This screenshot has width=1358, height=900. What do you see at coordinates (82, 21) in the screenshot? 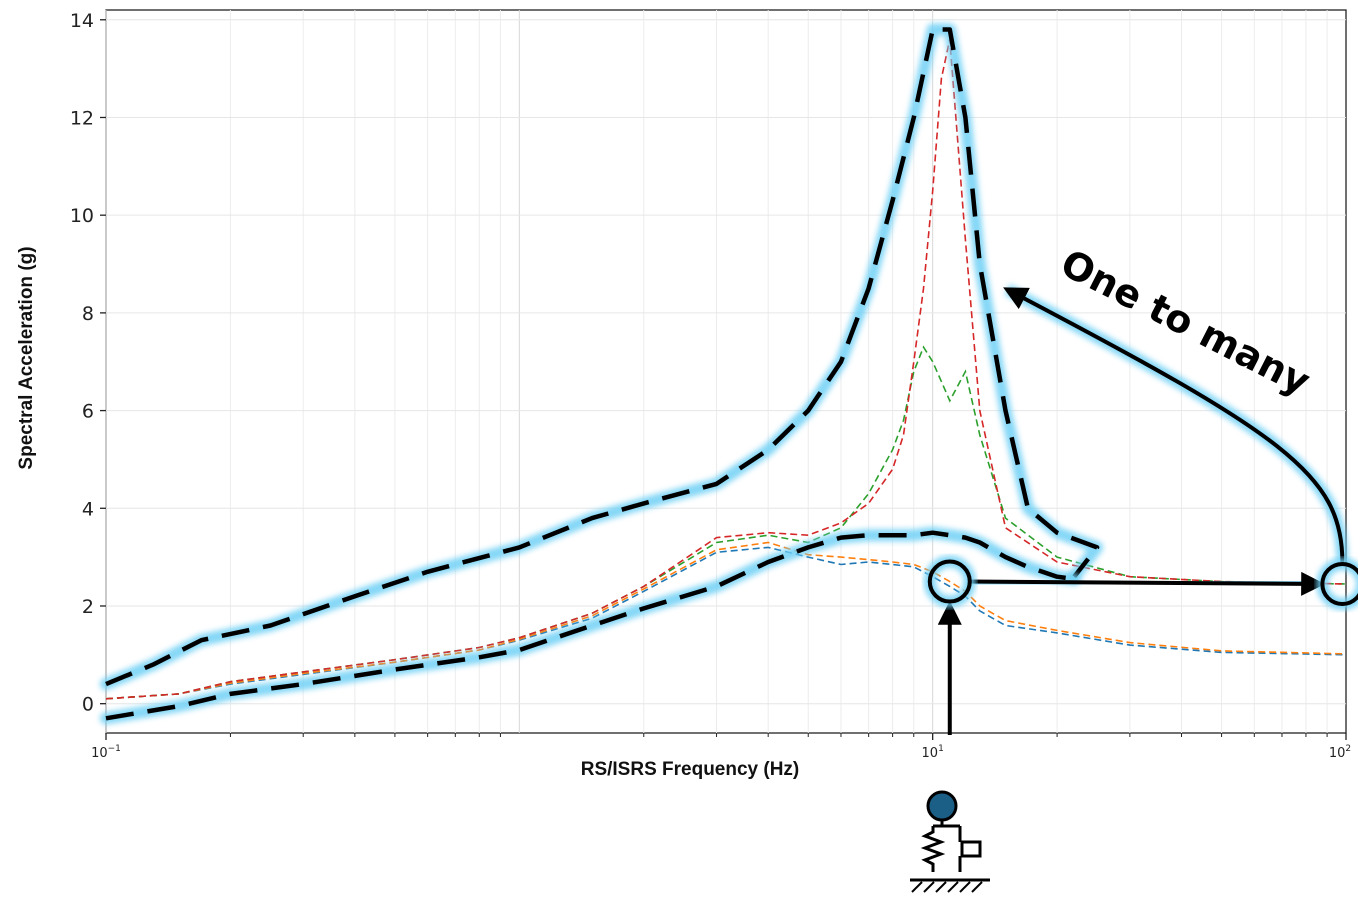
I see `y-tick-label: 14` at bounding box center [82, 21].